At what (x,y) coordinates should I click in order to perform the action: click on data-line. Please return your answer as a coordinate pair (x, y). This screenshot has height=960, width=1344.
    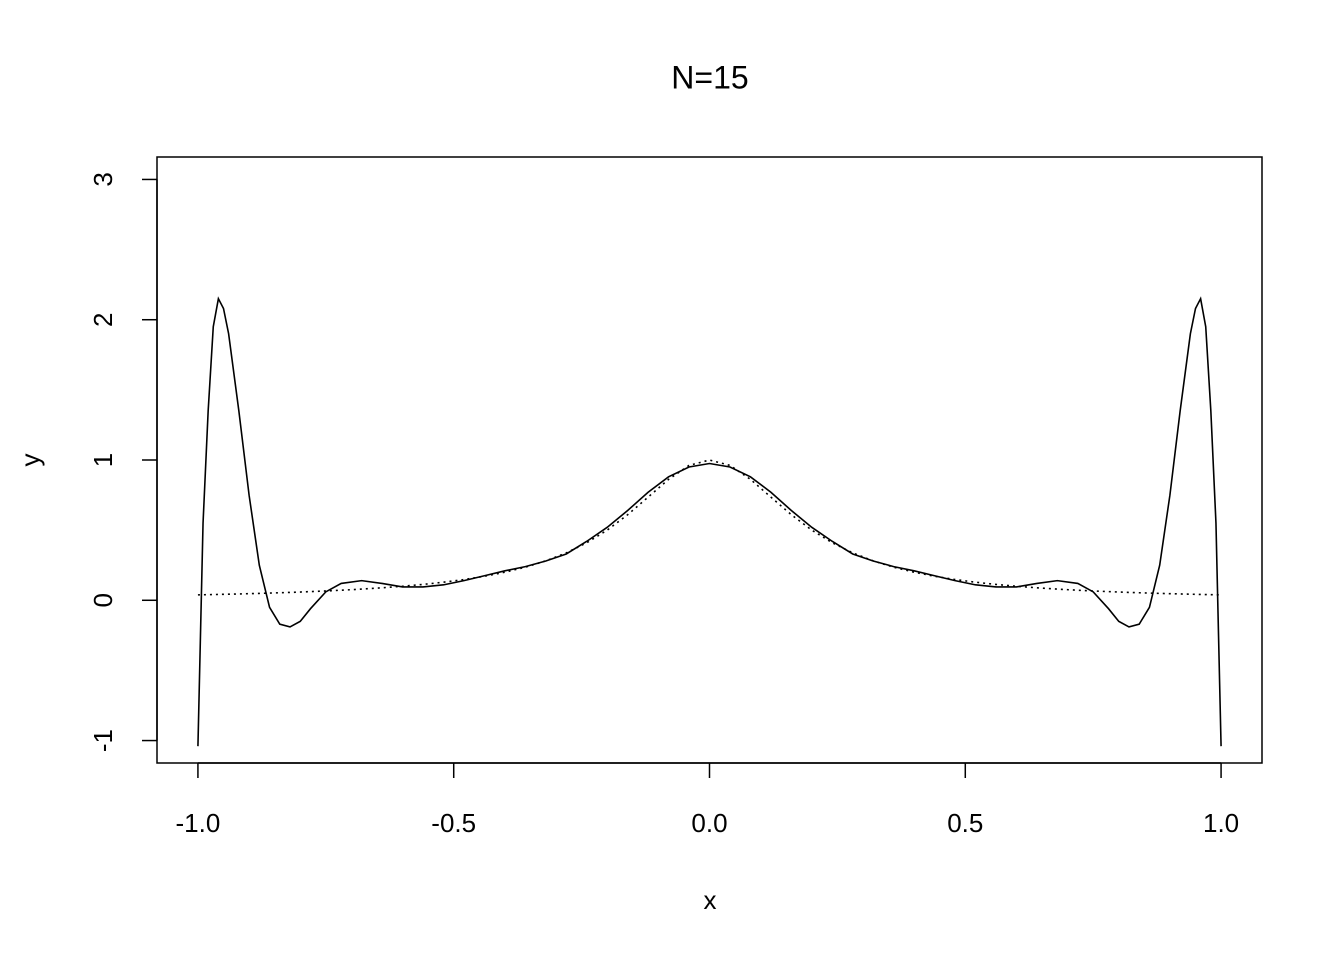
    Looking at the image, I should click on (709, 527).